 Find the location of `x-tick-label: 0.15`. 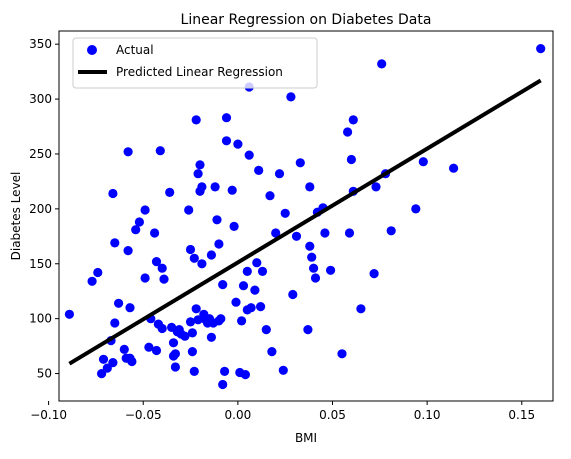

x-tick-label: 0.15 is located at coordinates (521, 415).